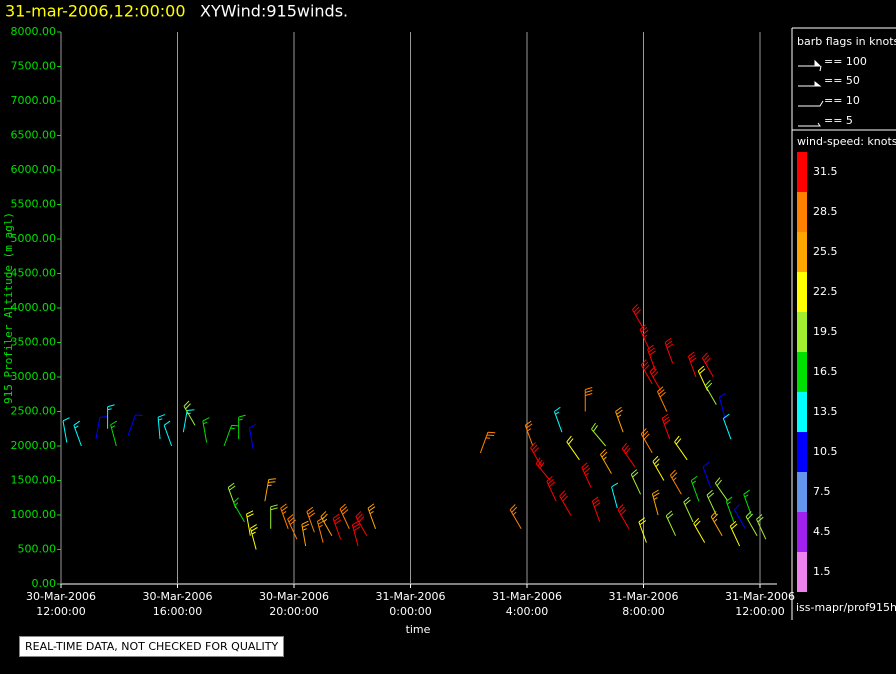 The height and width of the screenshot is (674, 896). I want to click on y-tick-label: 4500.00, so click(34, 273).